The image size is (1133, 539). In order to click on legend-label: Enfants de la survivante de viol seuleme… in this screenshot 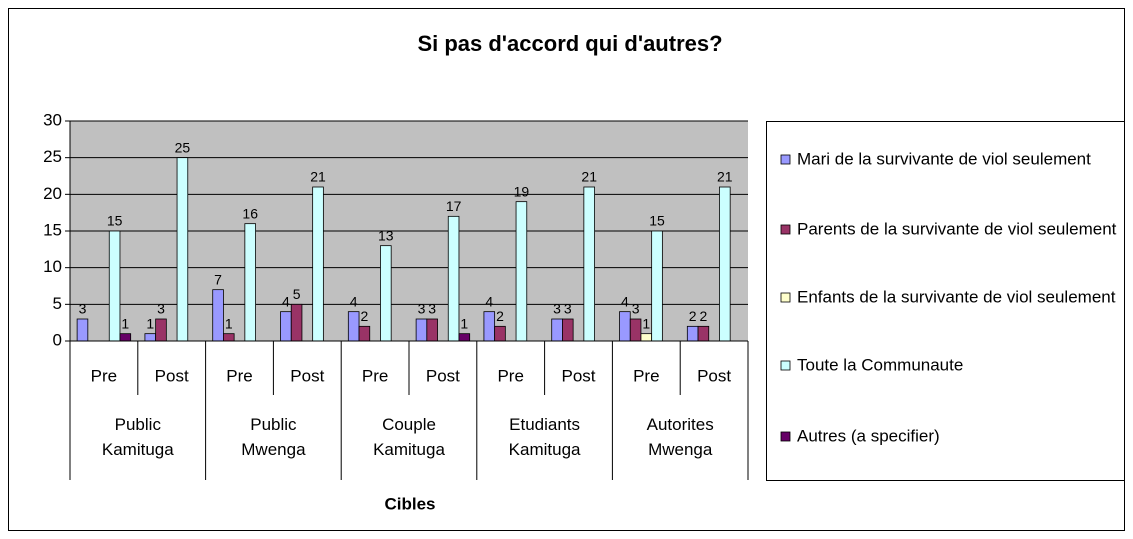, I will do `click(956, 296)`.